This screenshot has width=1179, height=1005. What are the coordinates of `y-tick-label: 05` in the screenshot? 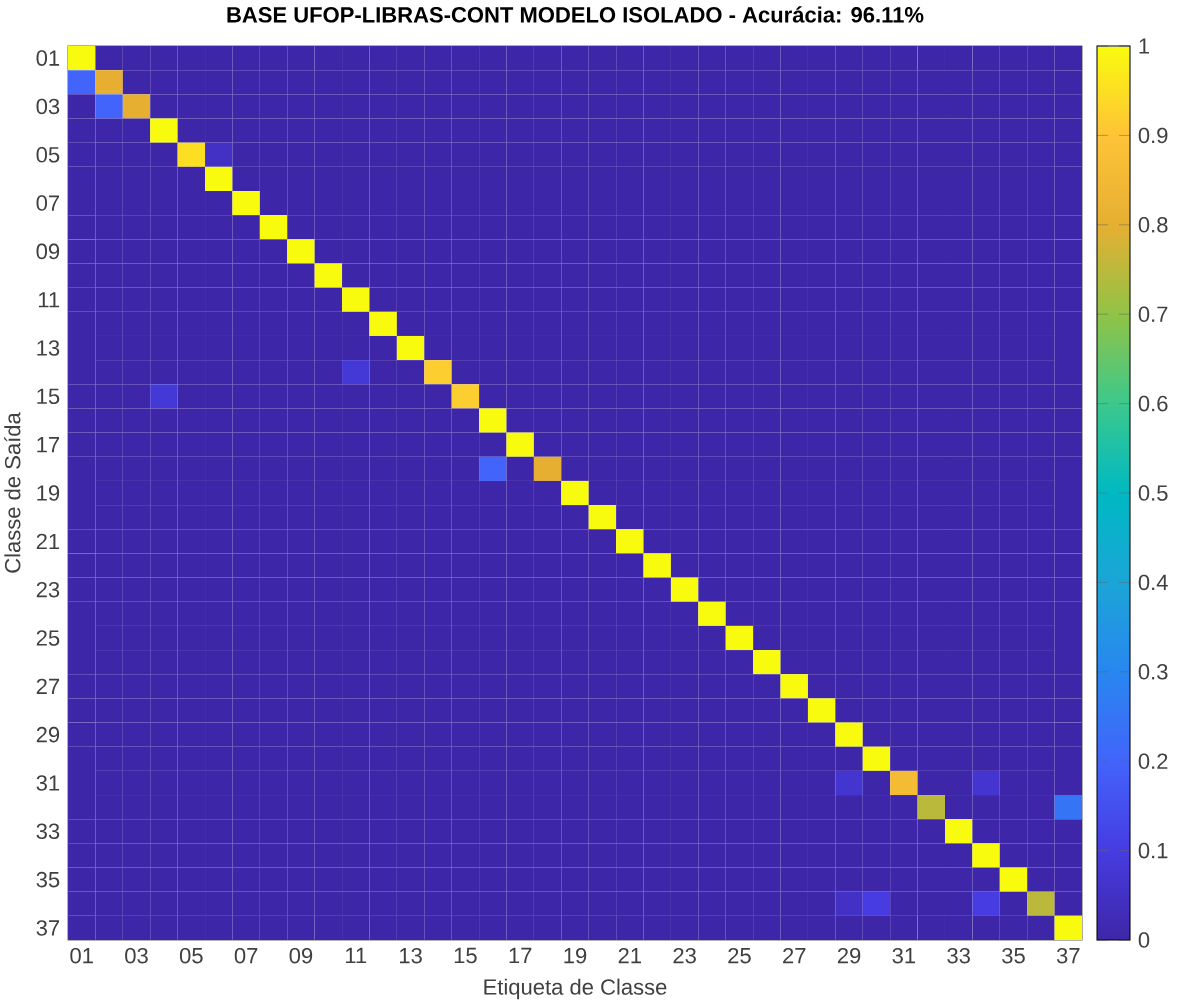 It's located at (48, 154).